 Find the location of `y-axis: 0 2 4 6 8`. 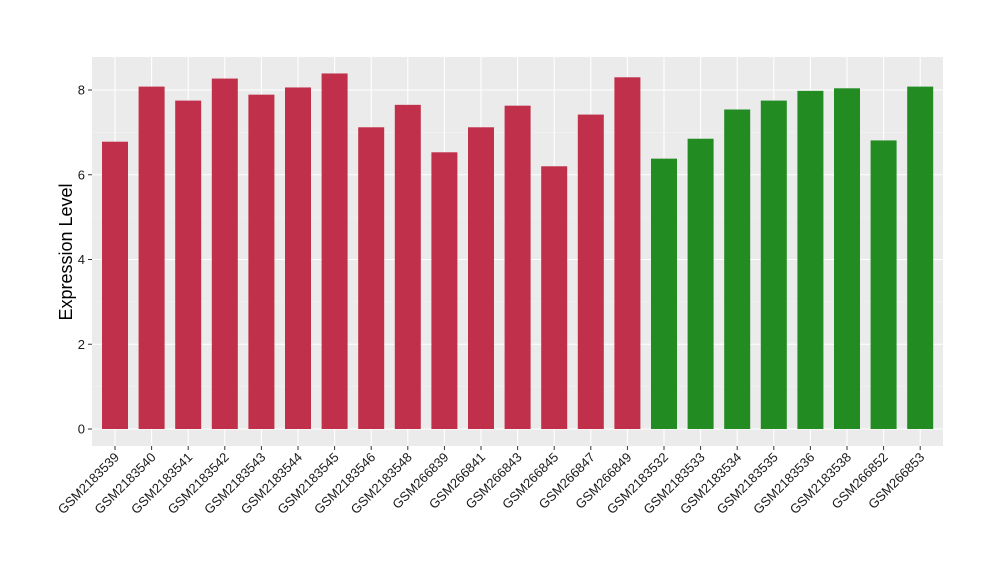

y-axis: 0 2 4 6 8 is located at coordinates (85, 260).